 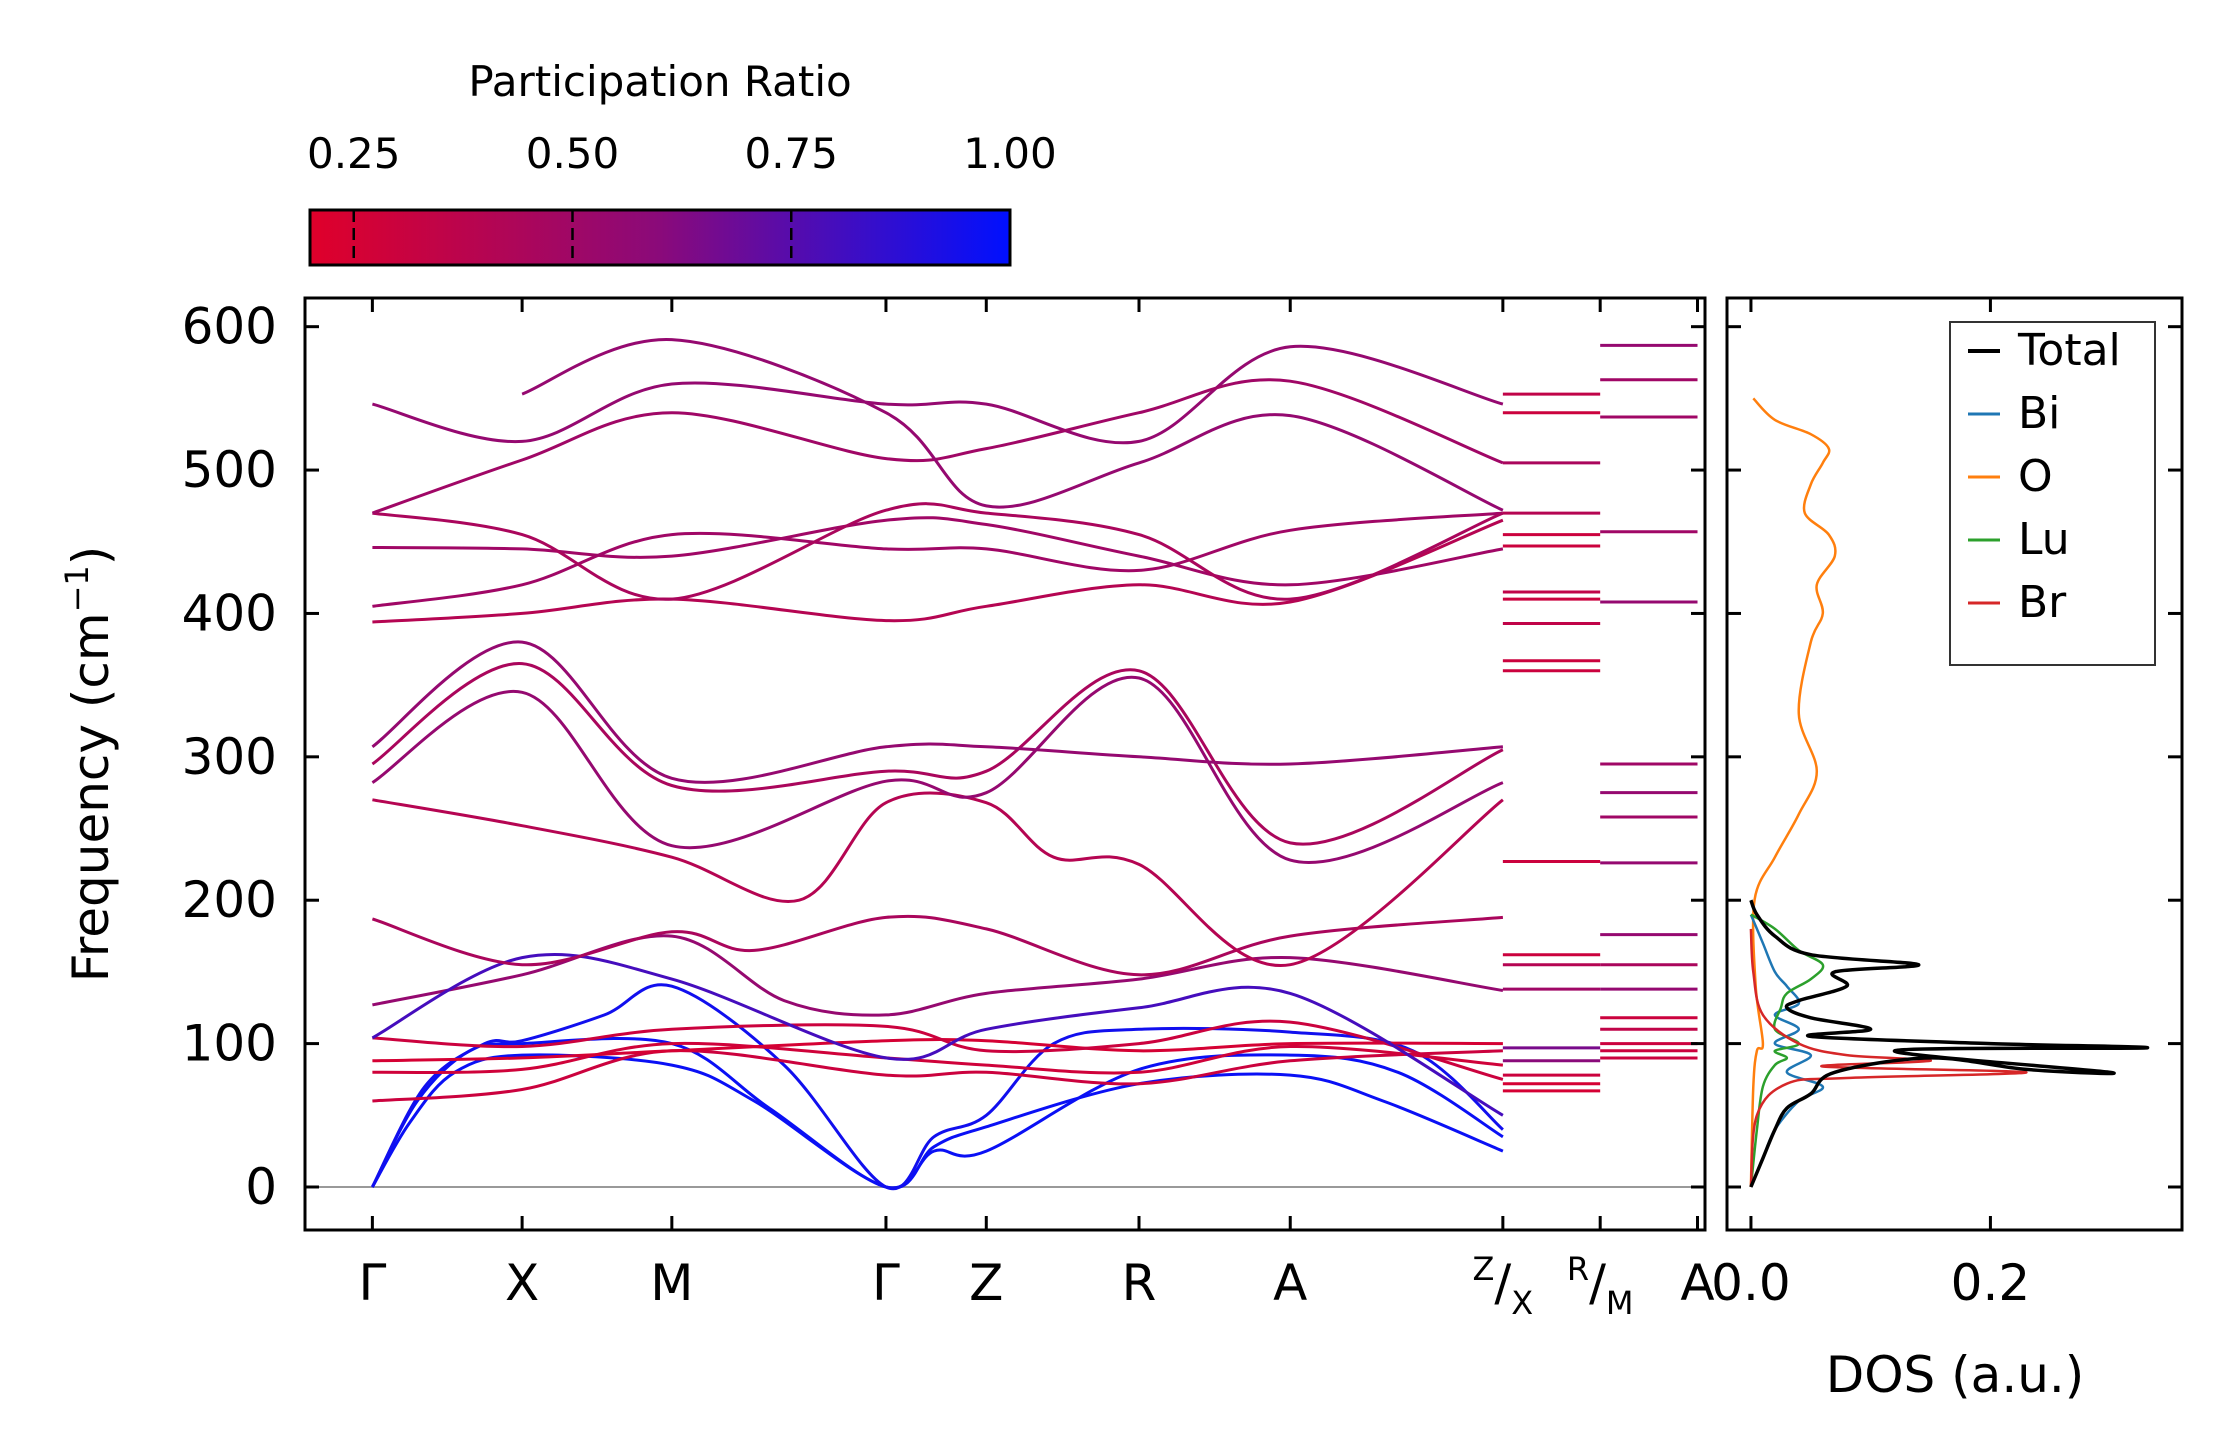 What do you see at coordinates (1600, 1286) in the screenshot?
I see `band-x-tick-label: R/M` at bounding box center [1600, 1286].